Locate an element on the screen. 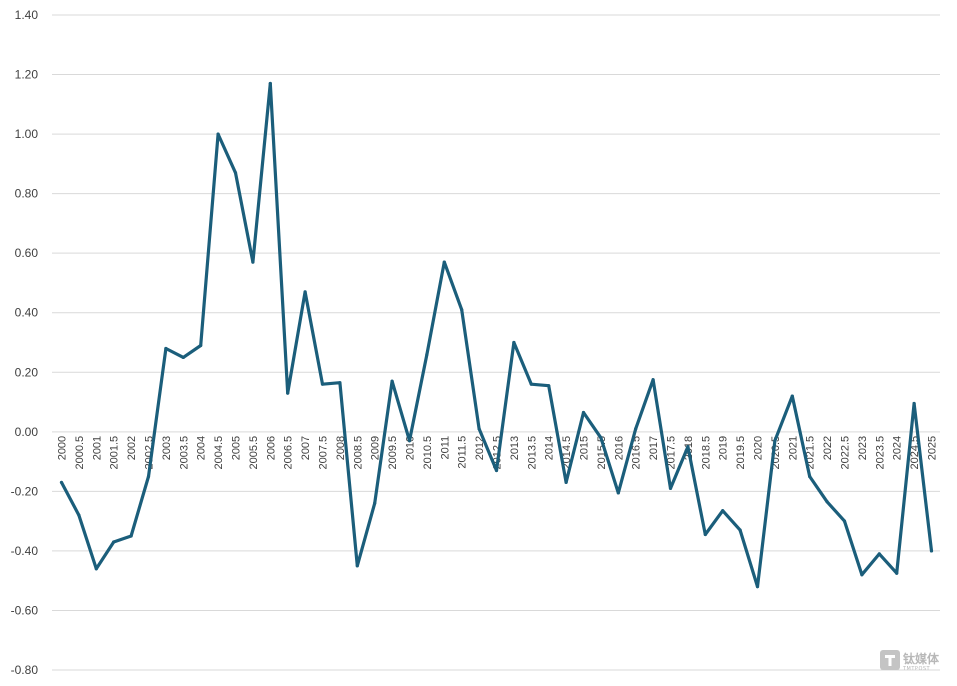 This screenshot has width=957, height=686. x-tick-label: 2018.5 is located at coordinates (706, 453).